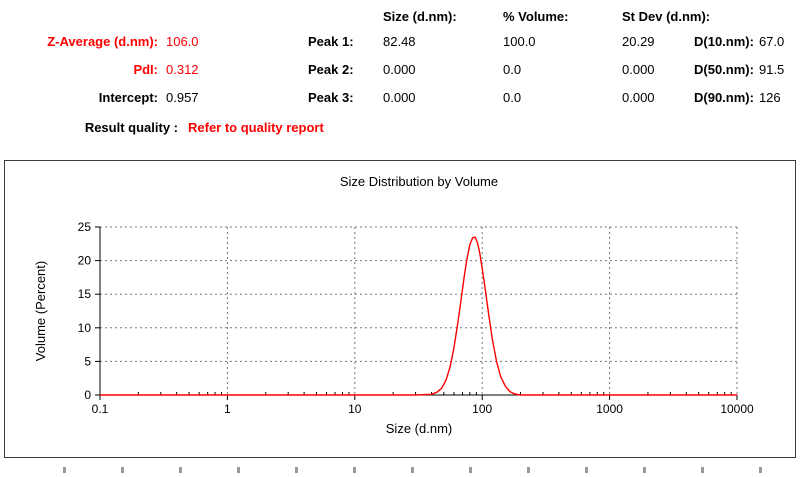  Describe the element at coordinates (400, 470) in the screenshot. I see `bottom-ruler-ticks` at that location.